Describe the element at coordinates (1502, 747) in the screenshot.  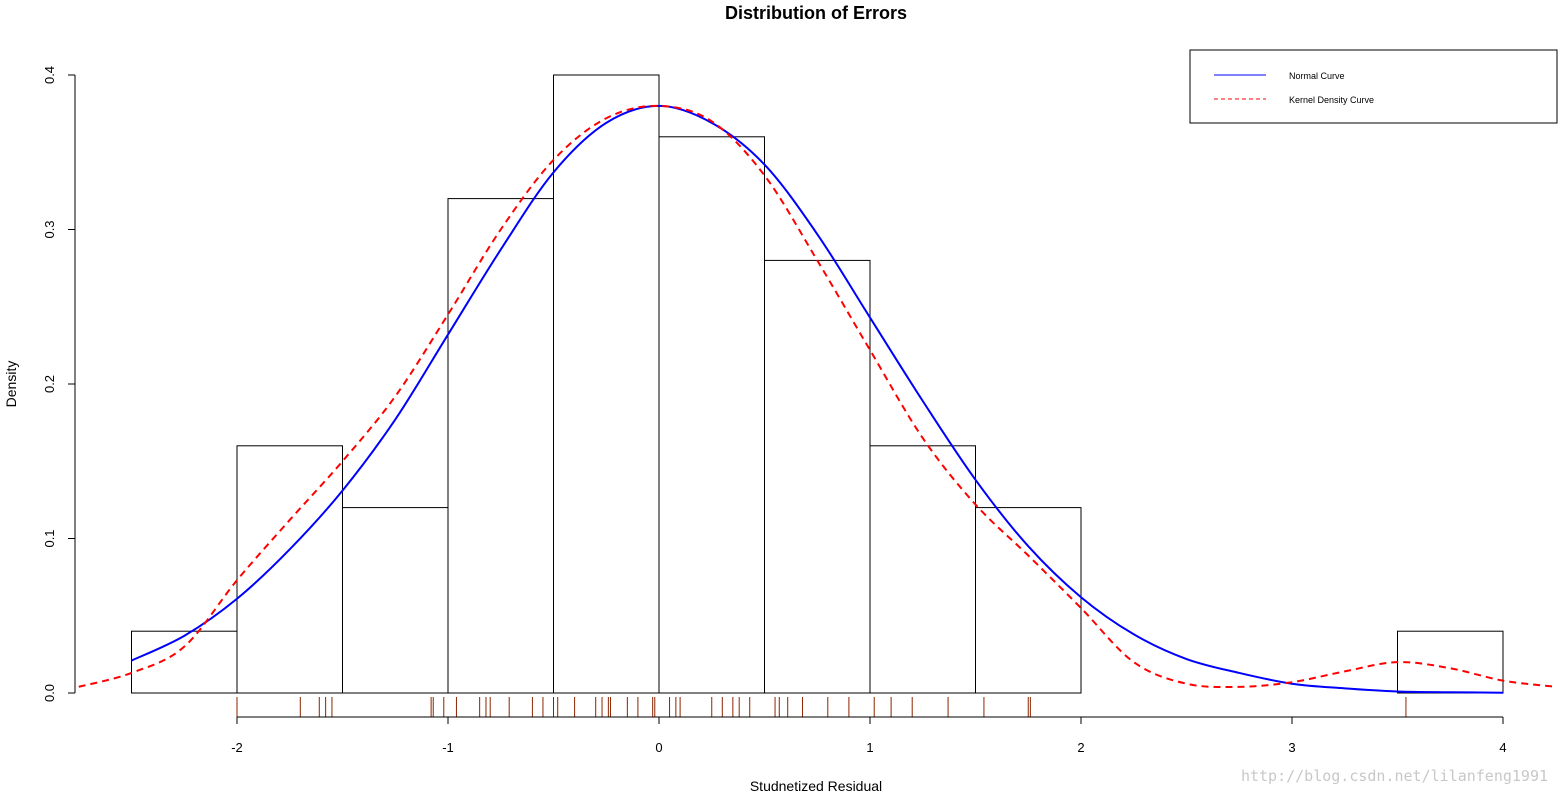
I see `x-tick-label: 4` at that location.